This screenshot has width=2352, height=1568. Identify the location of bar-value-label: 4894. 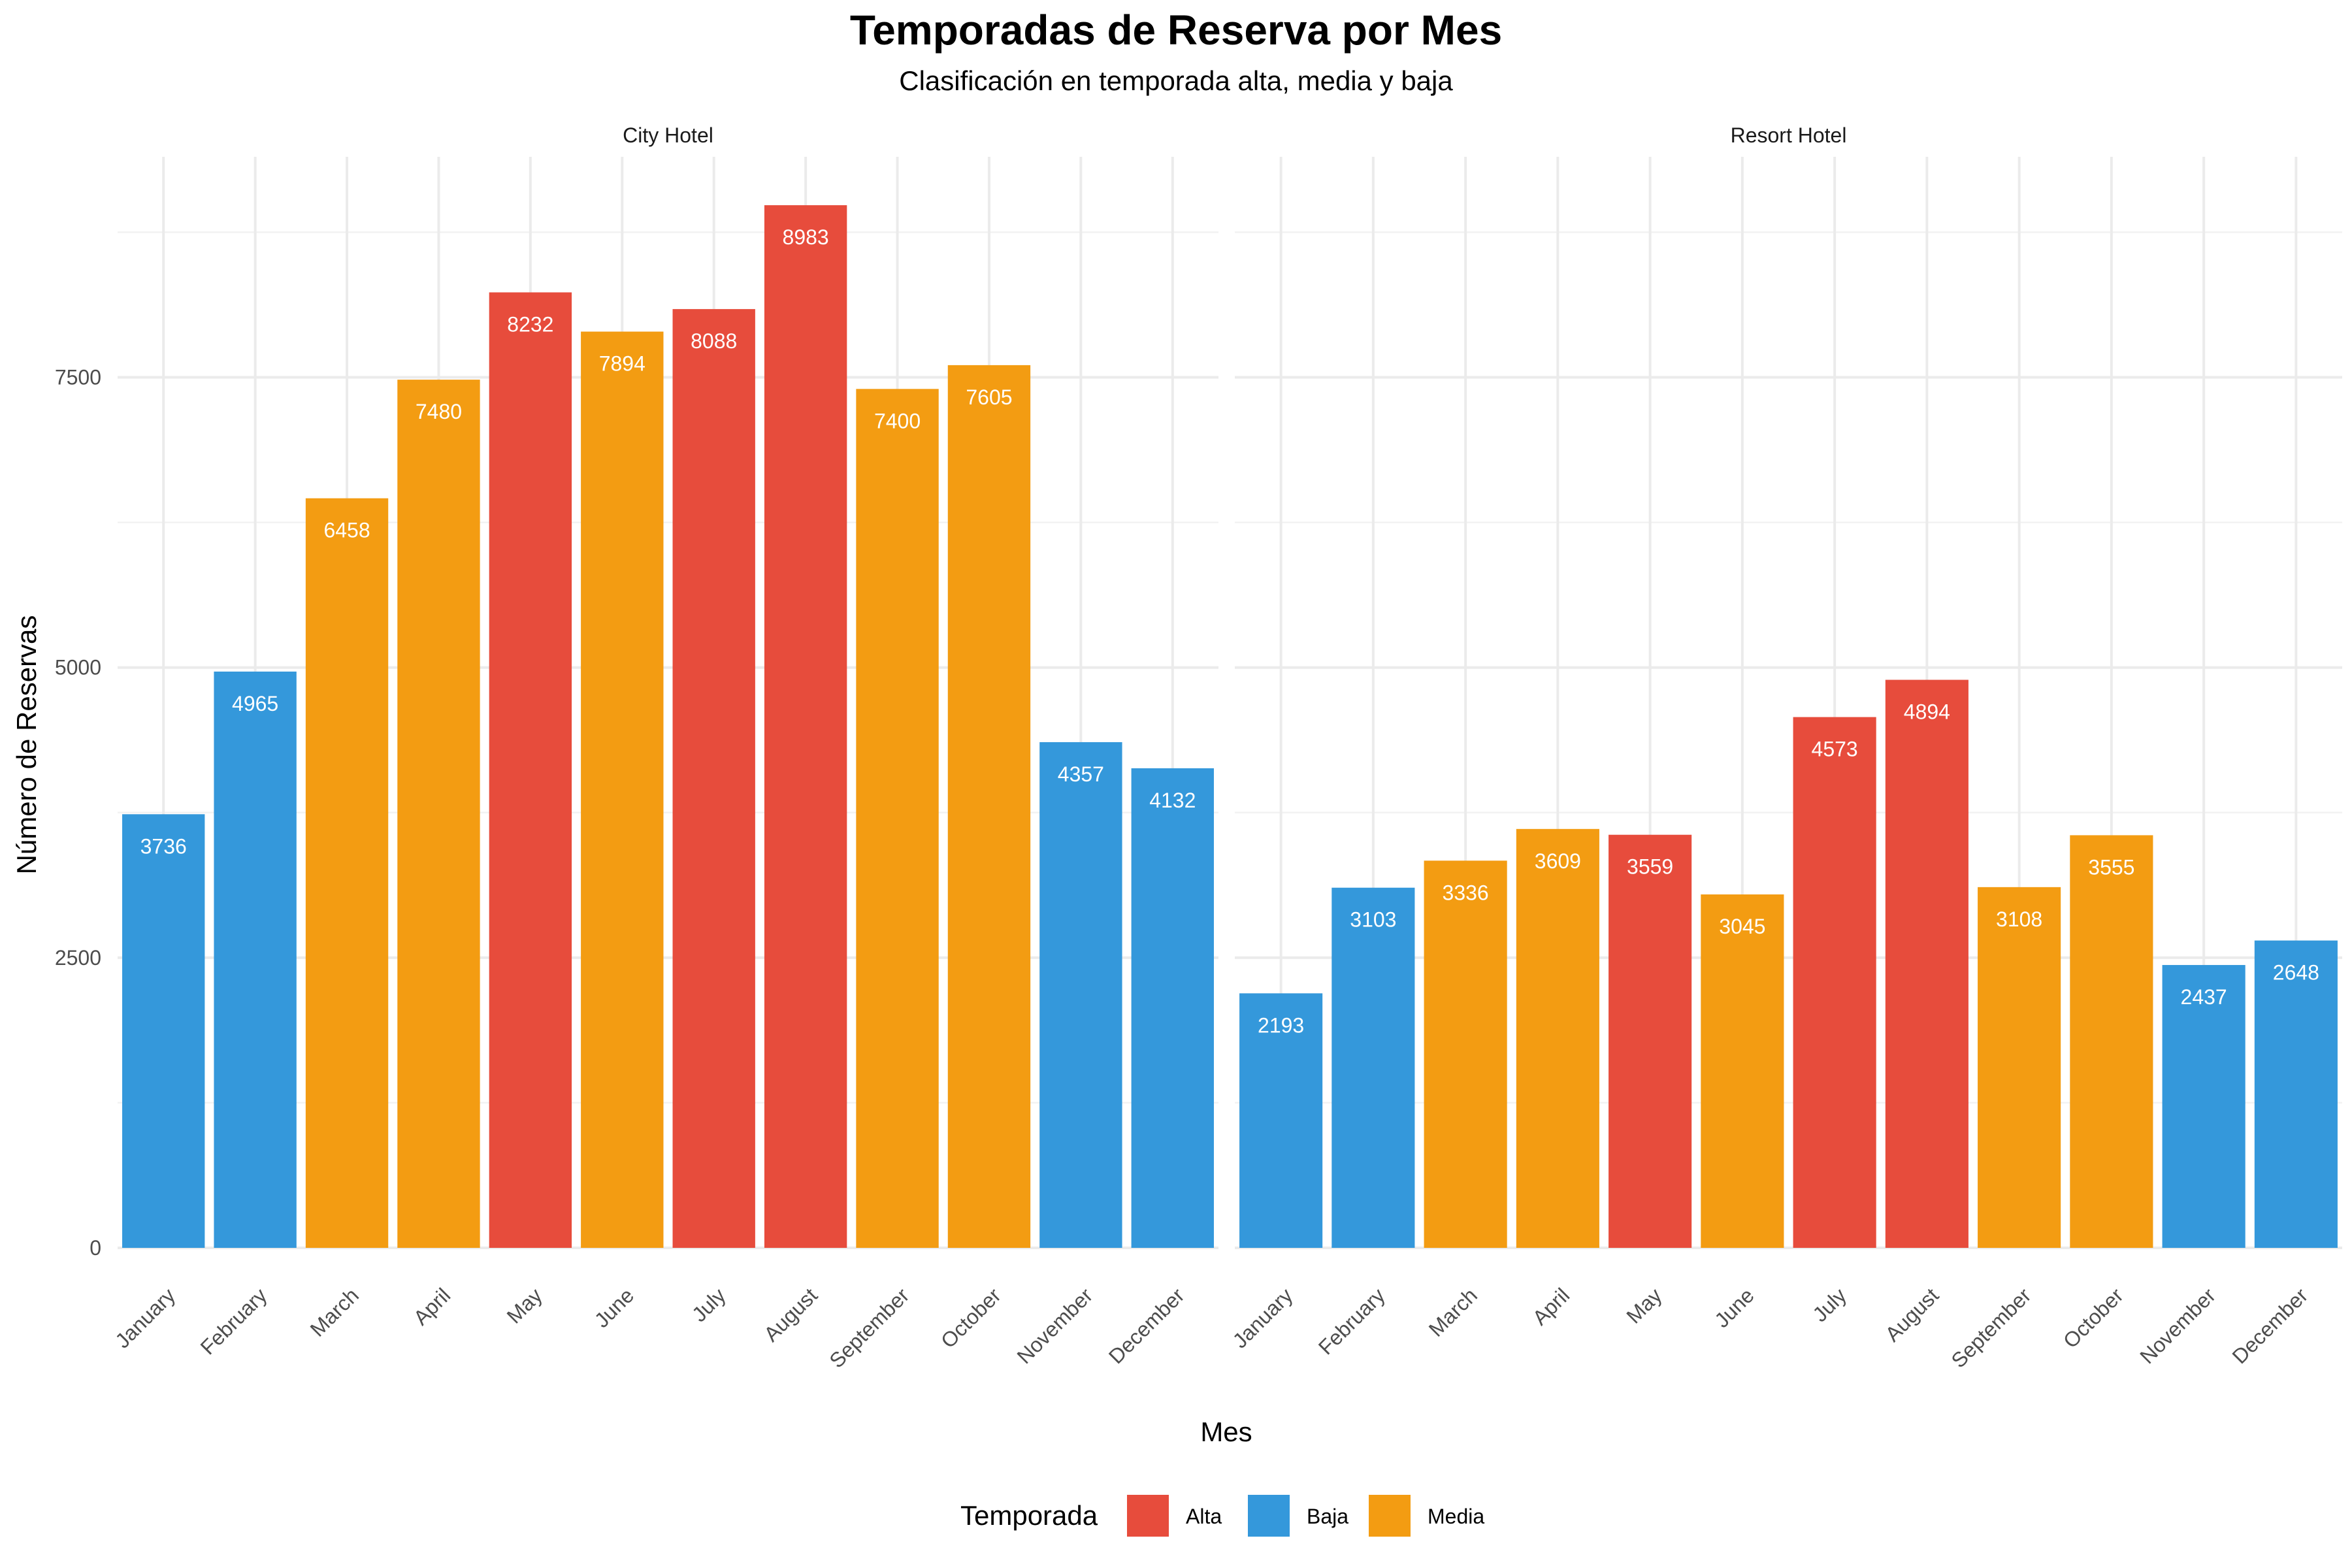
(1927, 712).